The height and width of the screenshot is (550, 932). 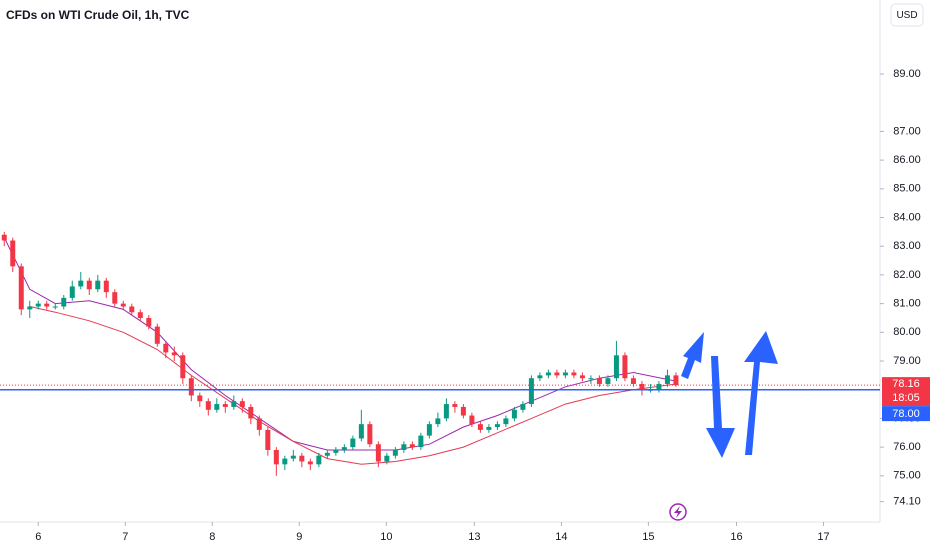 I want to click on x-tick-label: 15, so click(x=648, y=537).